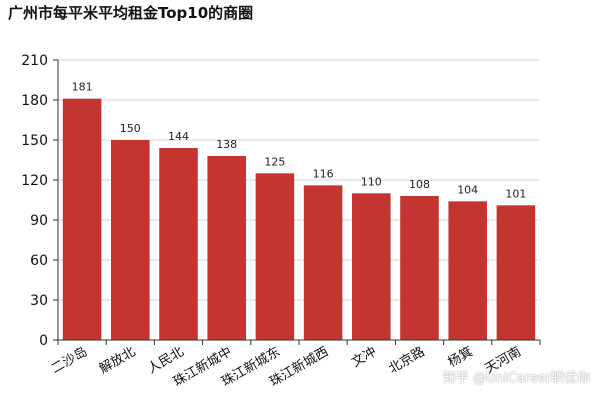 This screenshot has width=600, height=400. What do you see at coordinates (131, 13) in the screenshot?
I see `chart-title: 广州市每平米平均租金Top10的商圈` at bounding box center [131, 13].